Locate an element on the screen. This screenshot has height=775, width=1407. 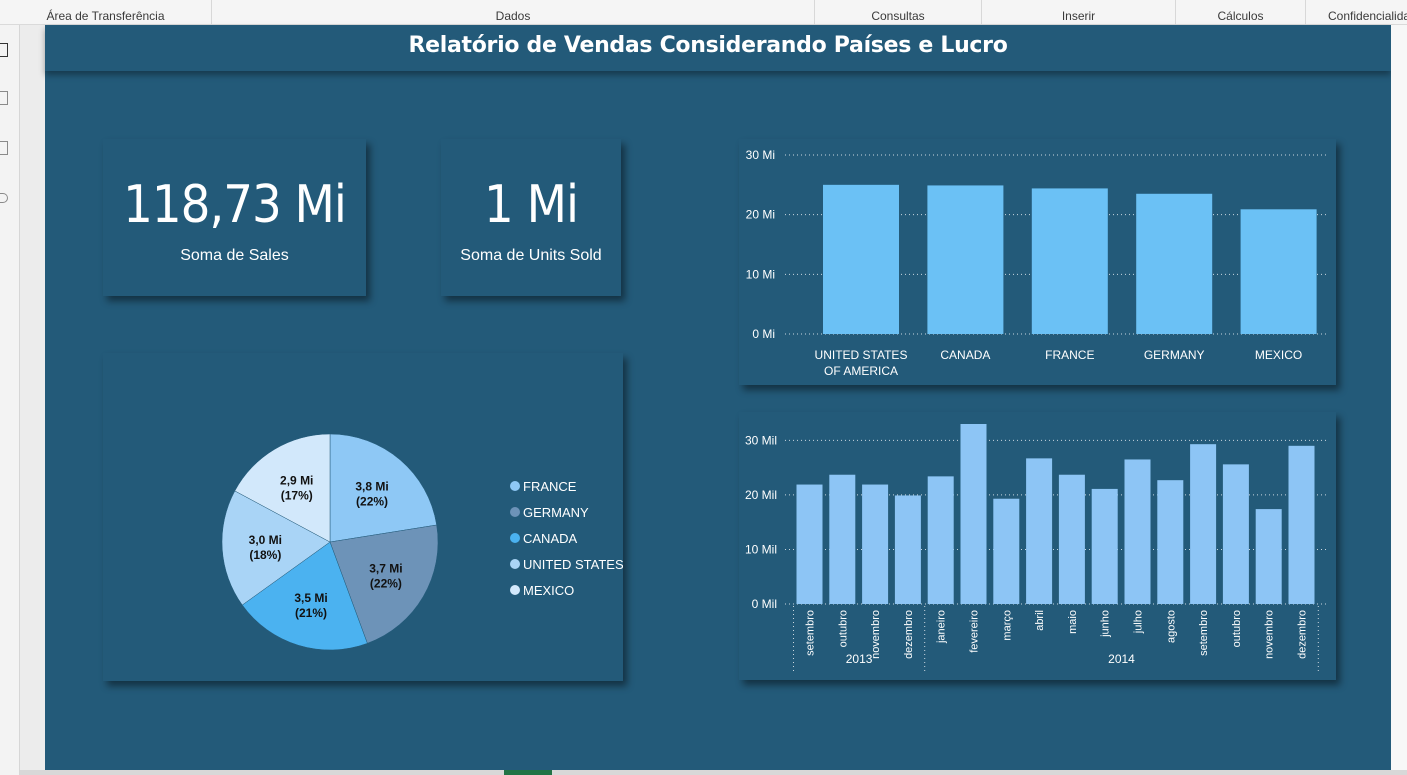
slice-value-label: 3,0 Mi is located at coordinates (265, 540).